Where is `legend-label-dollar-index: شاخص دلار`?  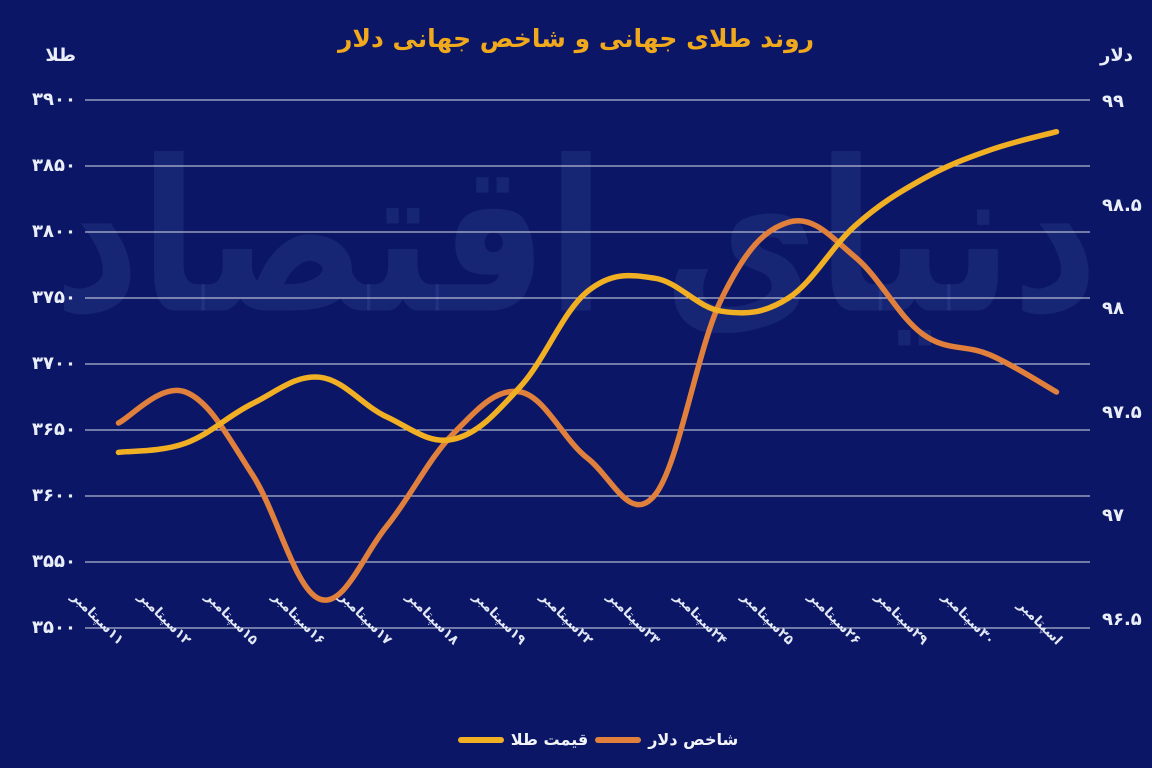 legend-label-dollar-index: شاخص دلار is located at coordinates (693, 739).